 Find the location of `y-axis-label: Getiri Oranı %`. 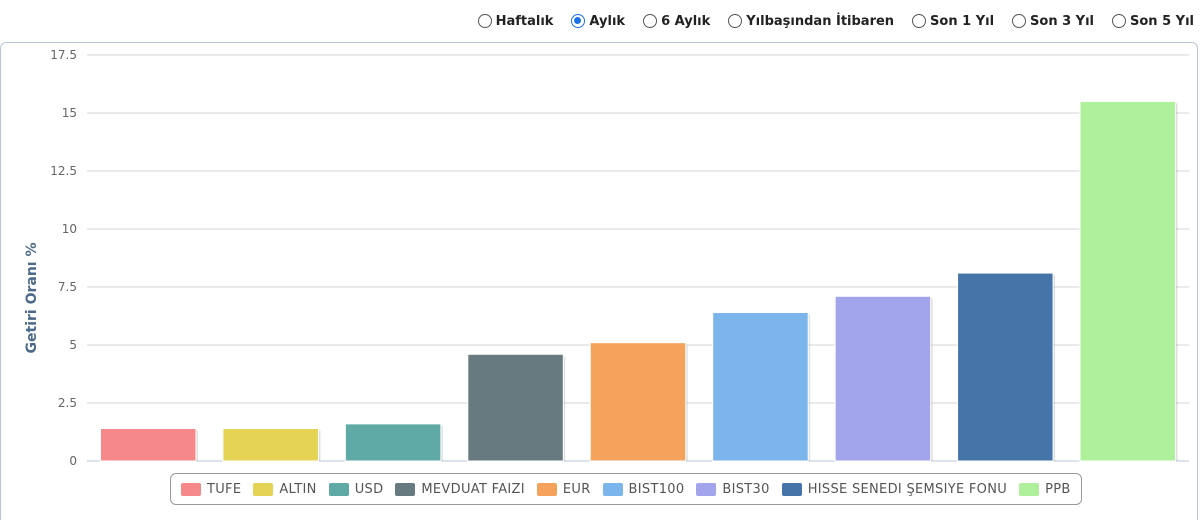

y-axis-label: Getiri Oranı % is located at coordinates (32, 298).